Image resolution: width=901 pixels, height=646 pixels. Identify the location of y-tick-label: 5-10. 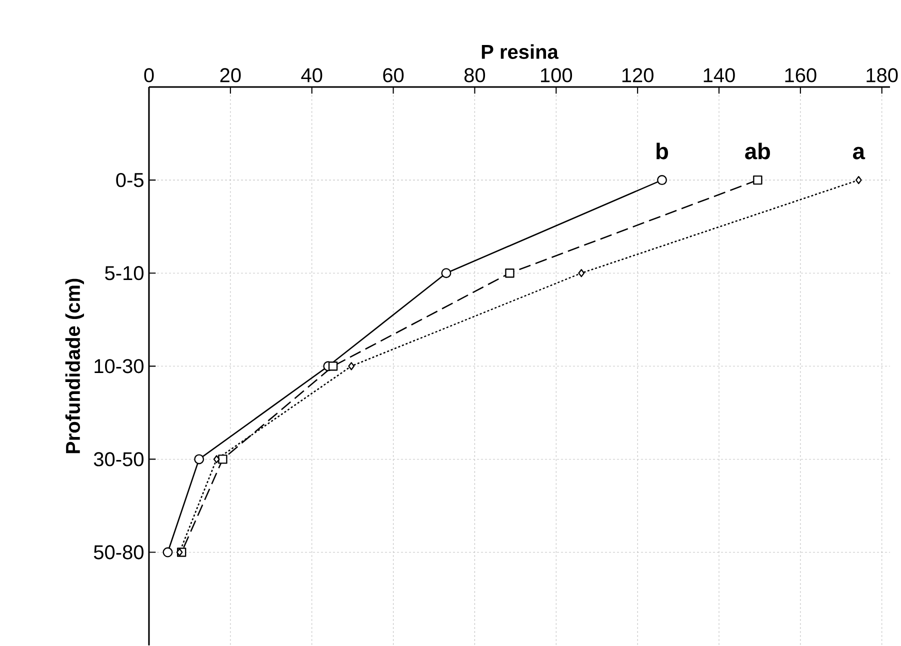
(124, 273).